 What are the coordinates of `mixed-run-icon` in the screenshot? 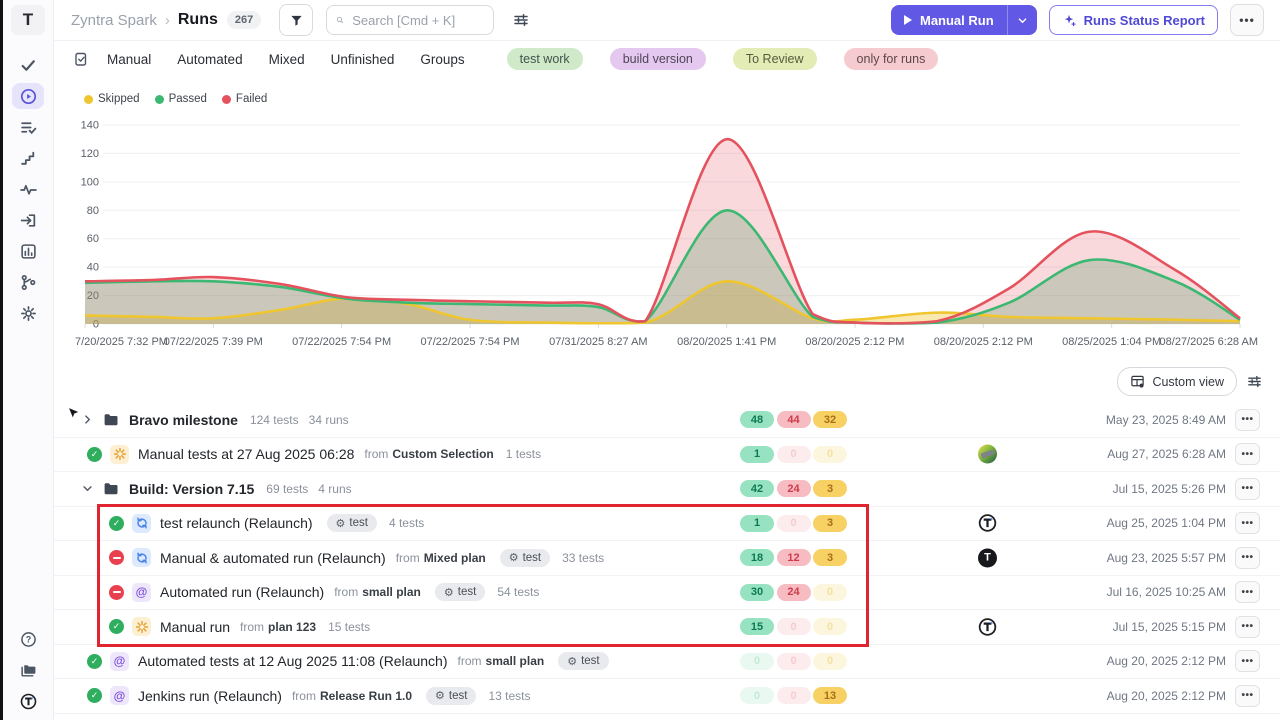 It's located at (142, 523).